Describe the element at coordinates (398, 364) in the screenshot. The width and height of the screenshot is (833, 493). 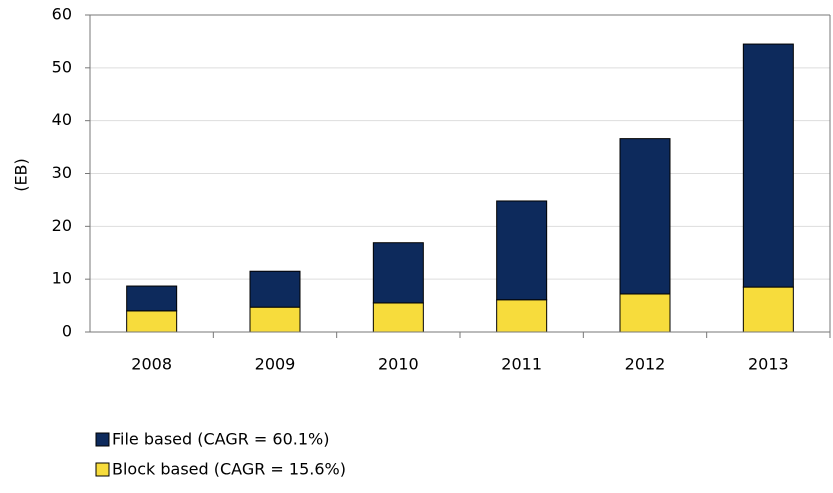
I see `x-tick-label: 2010` at that location.